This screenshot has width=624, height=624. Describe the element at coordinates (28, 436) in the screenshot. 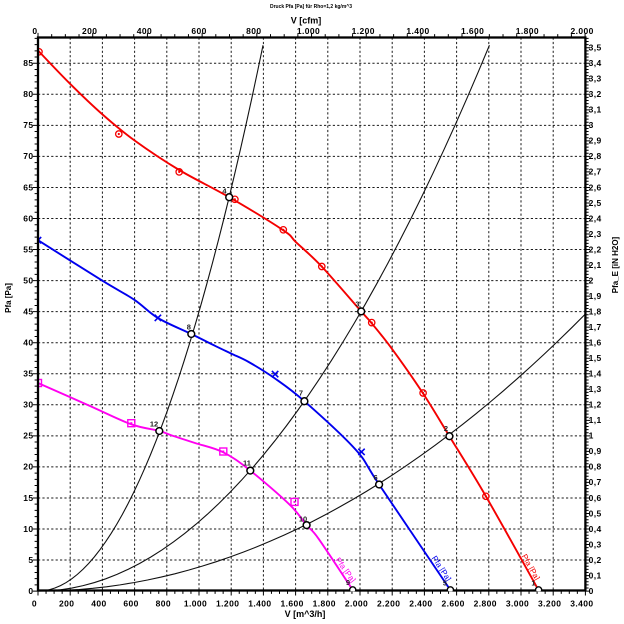

I see `svg-text: 25` at that location.